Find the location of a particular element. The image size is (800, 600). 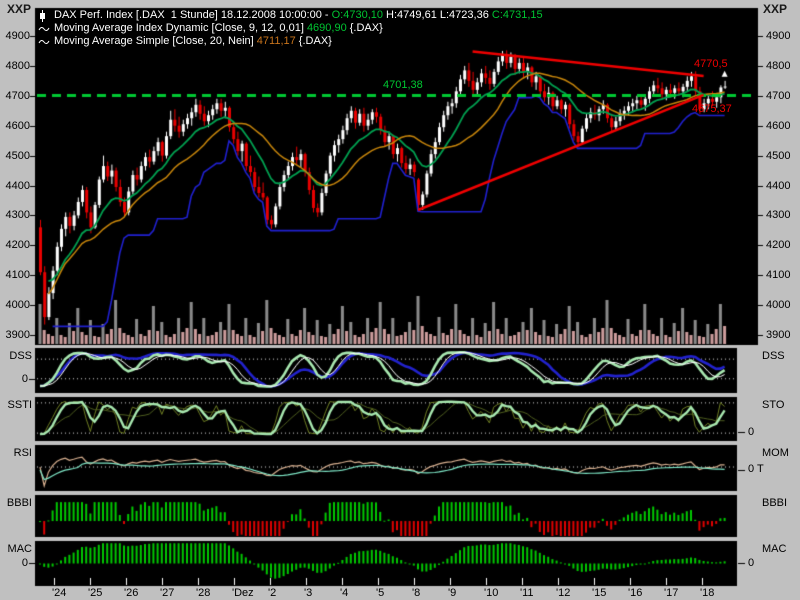

day-axis-label: '18 is located at coordinates (707, 593).